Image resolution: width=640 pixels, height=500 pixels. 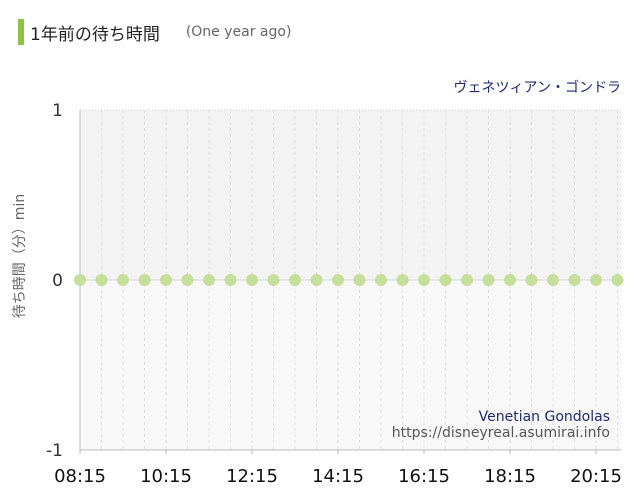 I want to click on section-title: 1年前の待ち時間, so click(x=95, y=34).